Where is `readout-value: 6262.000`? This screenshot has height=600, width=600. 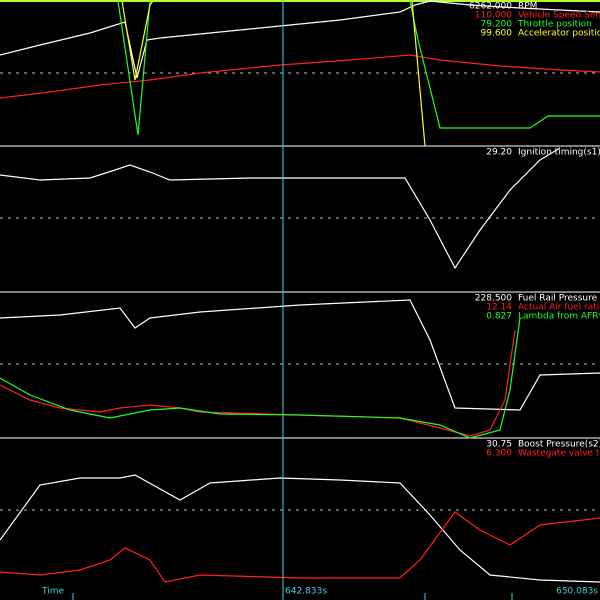 readout-value: 6262.000 is located at coordinates (490, 7).